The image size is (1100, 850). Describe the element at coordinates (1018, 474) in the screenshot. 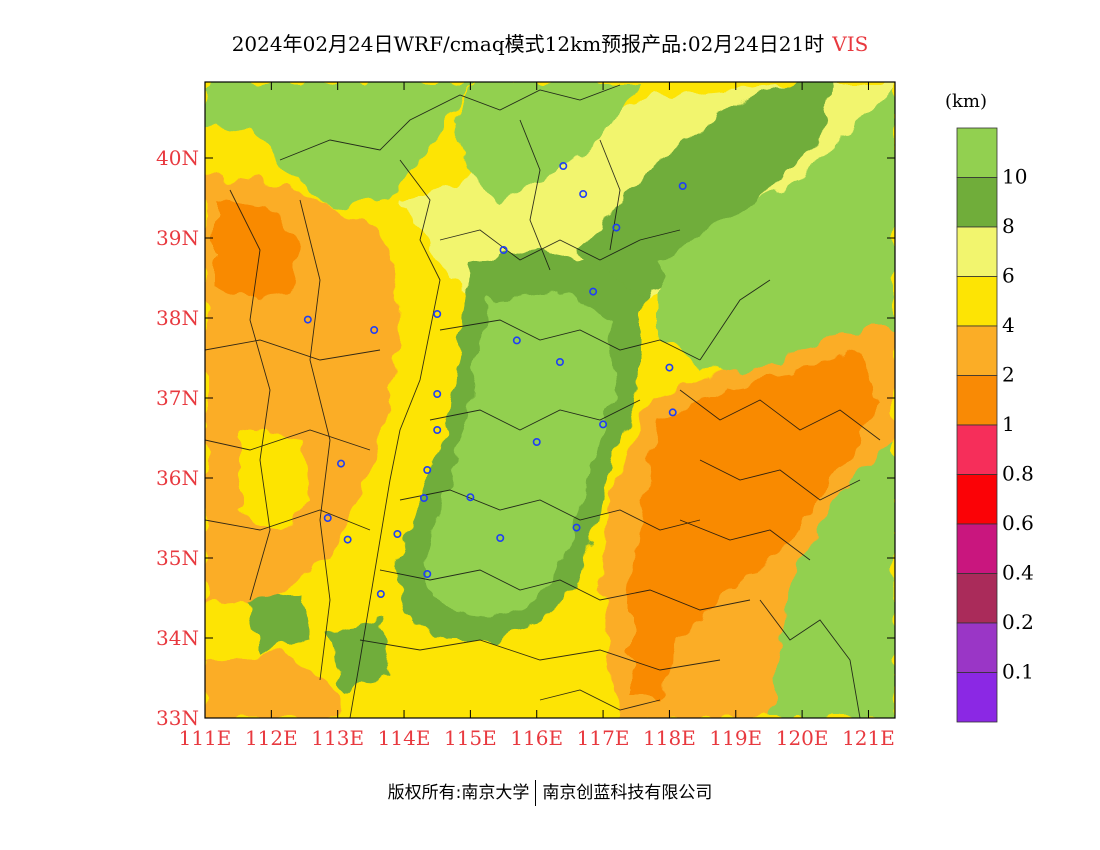

I see `colorbar-label: 0.8` at that location.